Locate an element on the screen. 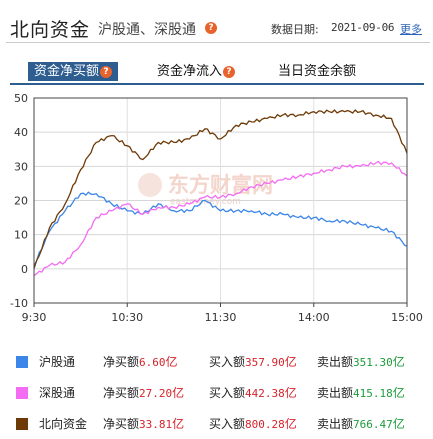 This screenshot has height=439, width=433. y-tick-label: 10 is located at coordinates (21, 235).